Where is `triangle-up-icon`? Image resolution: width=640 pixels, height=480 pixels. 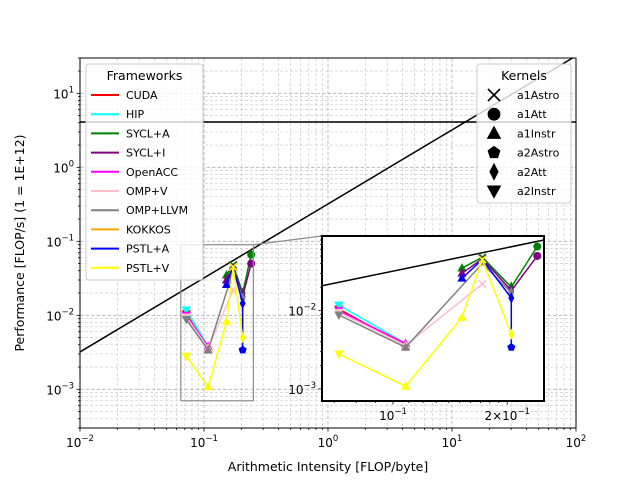 triangle-up-icon is located at coordinates (494, 132).